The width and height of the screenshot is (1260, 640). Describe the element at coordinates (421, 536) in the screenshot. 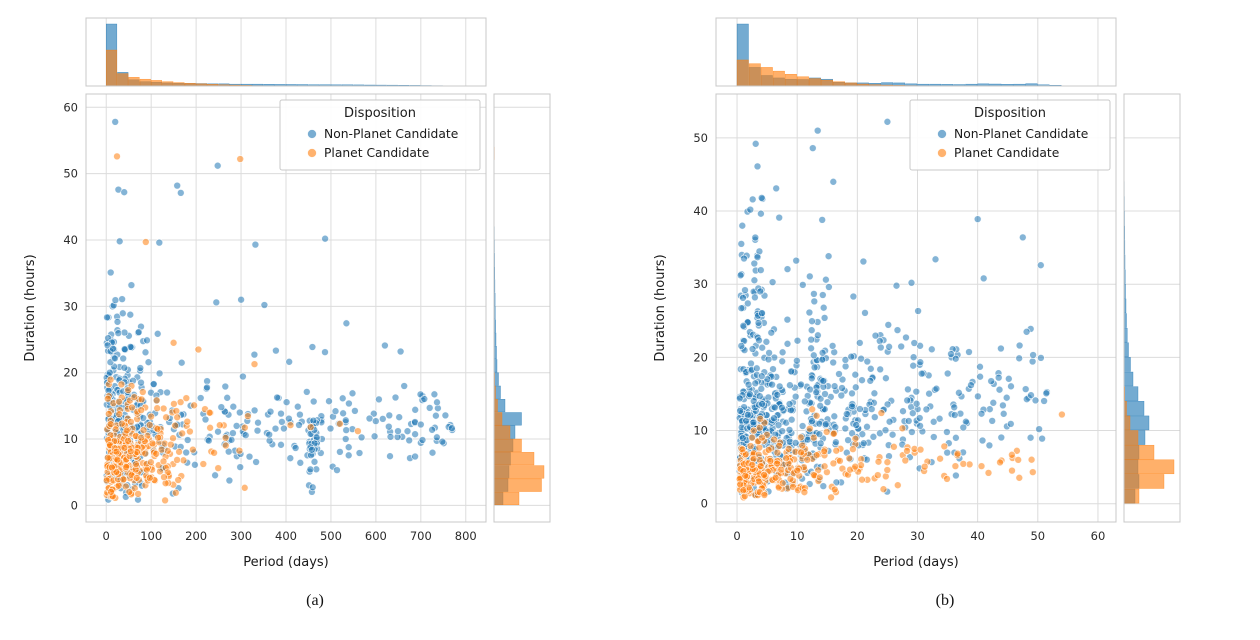

I see `x-tick-label: 700` at that location.